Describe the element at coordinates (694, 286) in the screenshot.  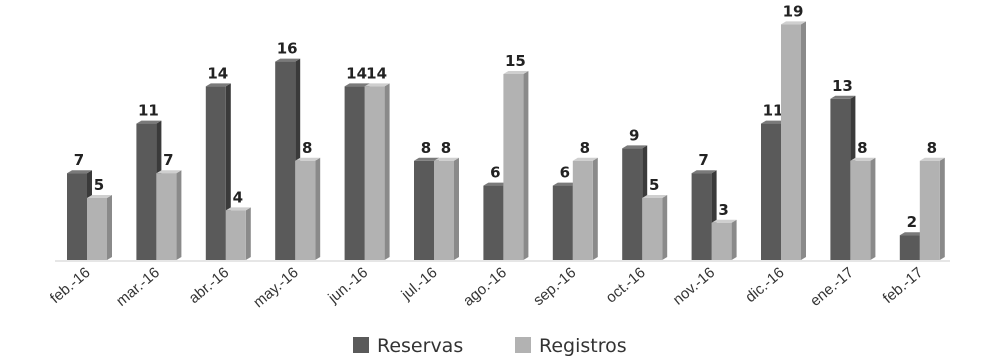
I see `x-tick-label-9: nov.-16` at that location.